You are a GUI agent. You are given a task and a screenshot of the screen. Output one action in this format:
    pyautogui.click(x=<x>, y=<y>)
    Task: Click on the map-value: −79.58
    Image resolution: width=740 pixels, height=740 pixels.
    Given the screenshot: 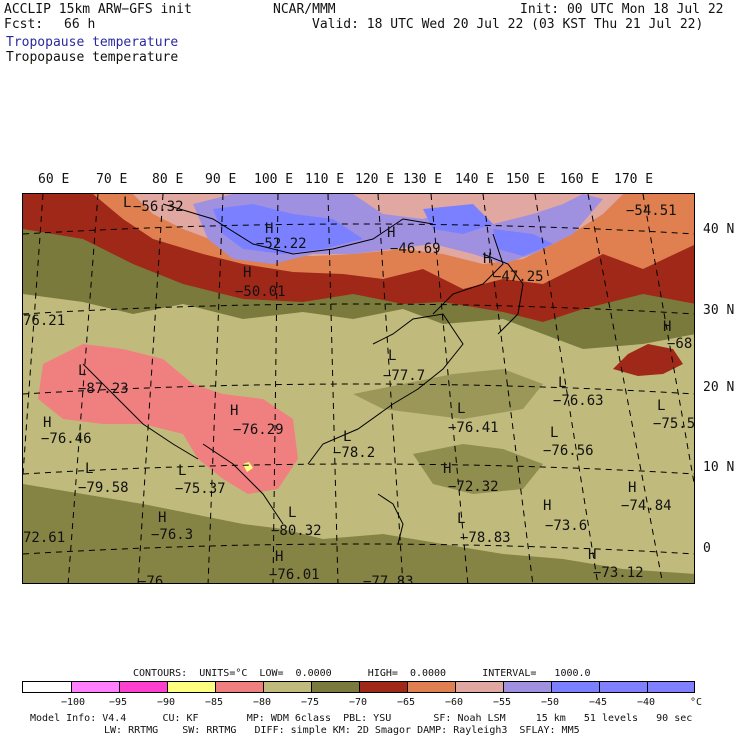 What is the action you would take?
    pyautogui.click(x=103, y=488)
    